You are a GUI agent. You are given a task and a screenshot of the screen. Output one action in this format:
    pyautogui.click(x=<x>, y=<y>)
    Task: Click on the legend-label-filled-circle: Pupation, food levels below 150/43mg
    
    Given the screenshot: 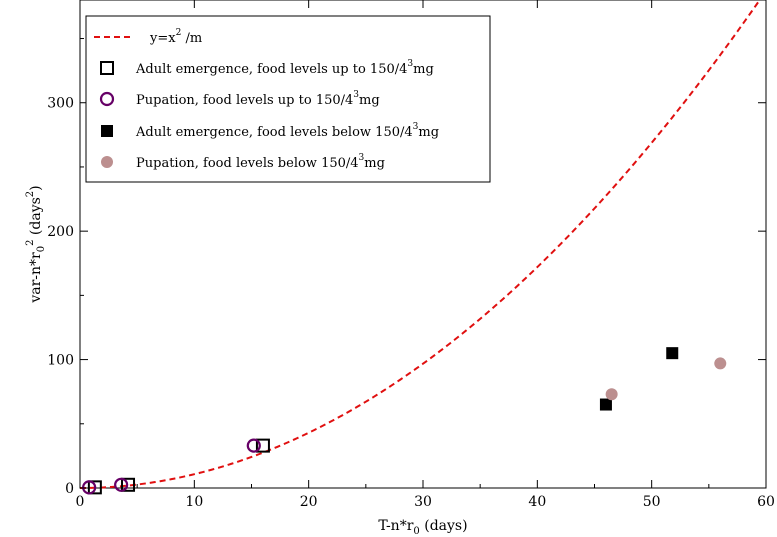 What is the action you would take?
    pyautogui.click(x=260, y=162)
    